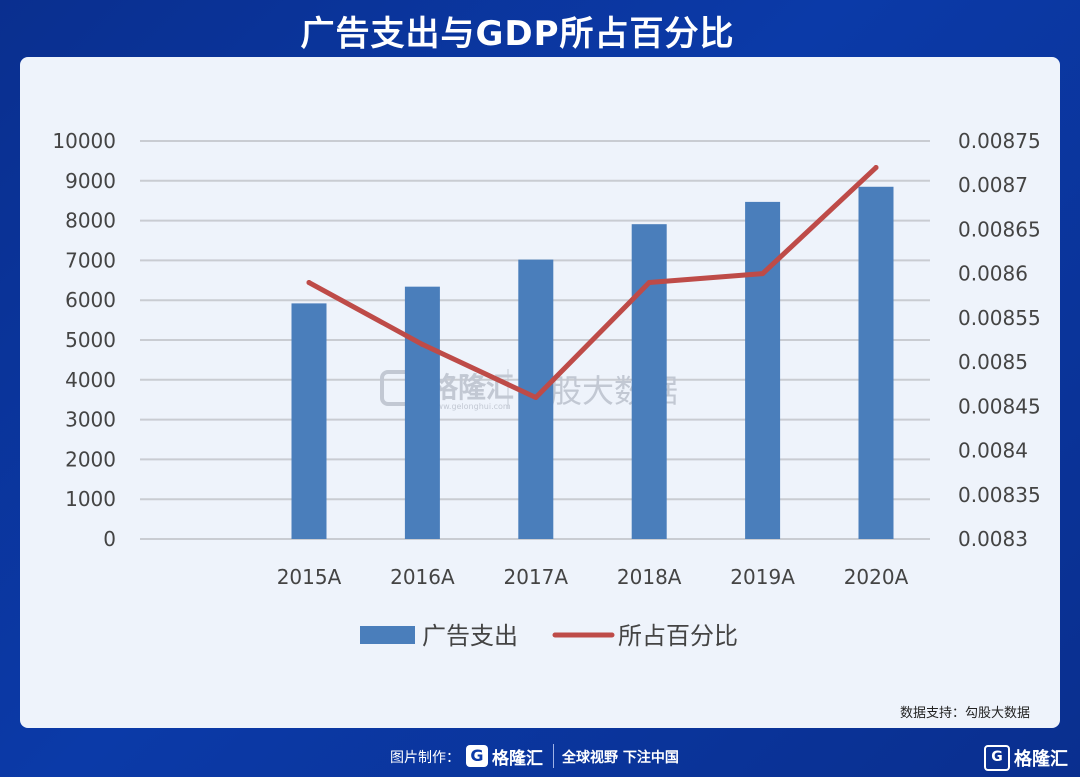  What do you see at coordinates (999, 495) in the screenshot?
I see `y-right-tick-label: 0.00835` at bounding box center [999, 495].